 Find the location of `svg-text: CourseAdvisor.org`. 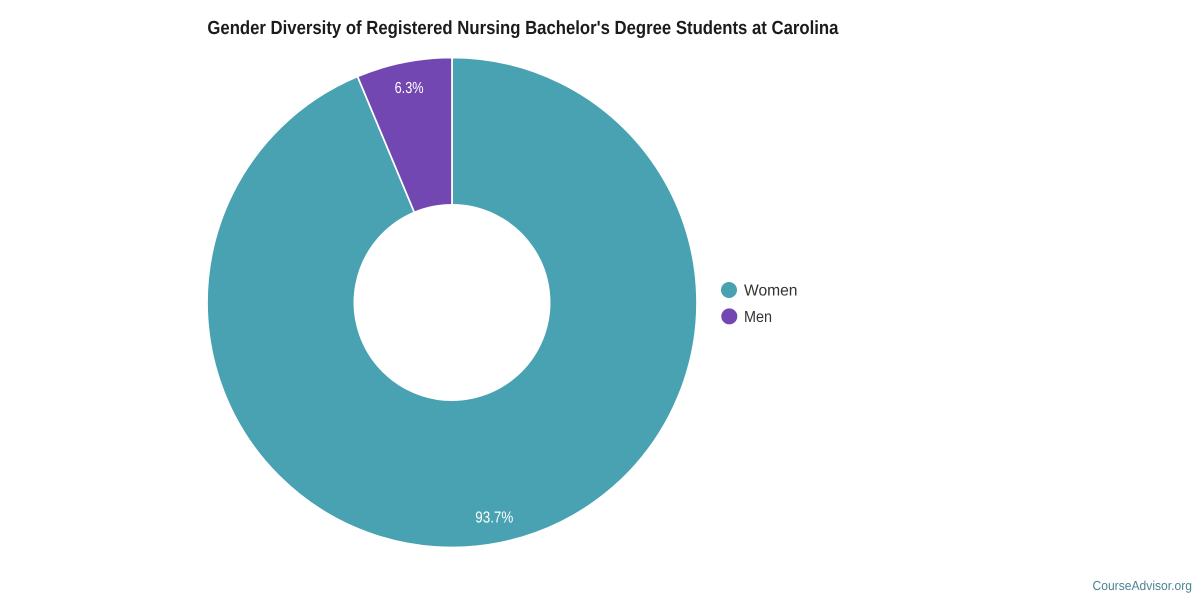

svg-text: CourseAdvisor.org is located at coordinates (1143, 585).